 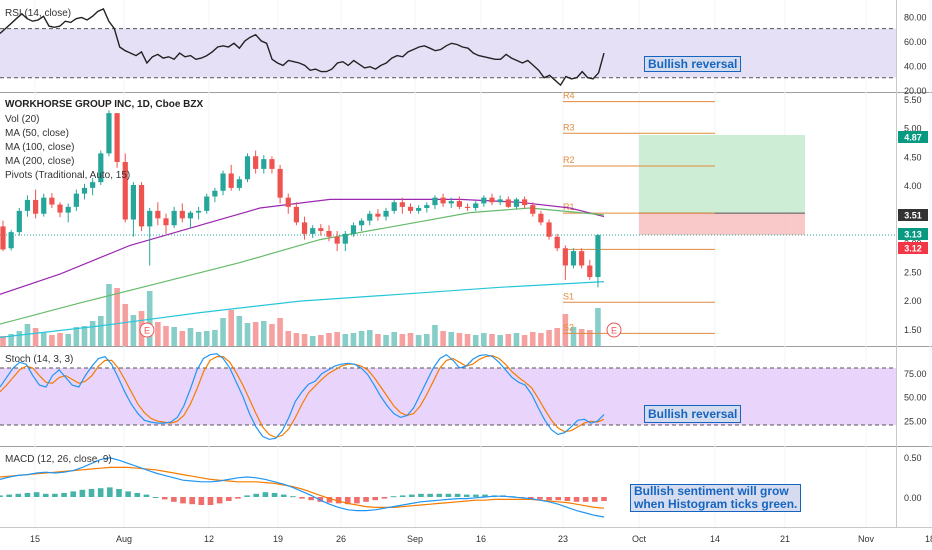 I want to click on stoch-annotation: Bullish reversal, so click(x=693, y=414).